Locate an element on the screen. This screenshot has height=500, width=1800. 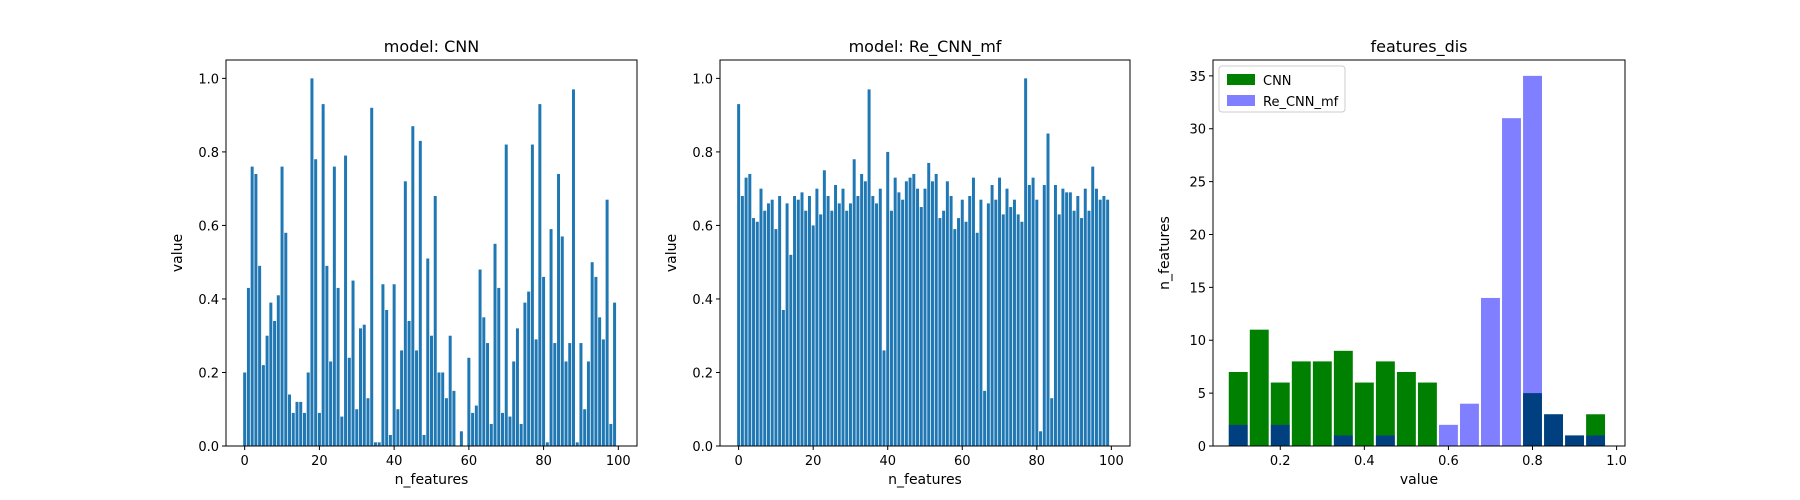
y-axis-label: n_features is located at coordinates (1165, 253).